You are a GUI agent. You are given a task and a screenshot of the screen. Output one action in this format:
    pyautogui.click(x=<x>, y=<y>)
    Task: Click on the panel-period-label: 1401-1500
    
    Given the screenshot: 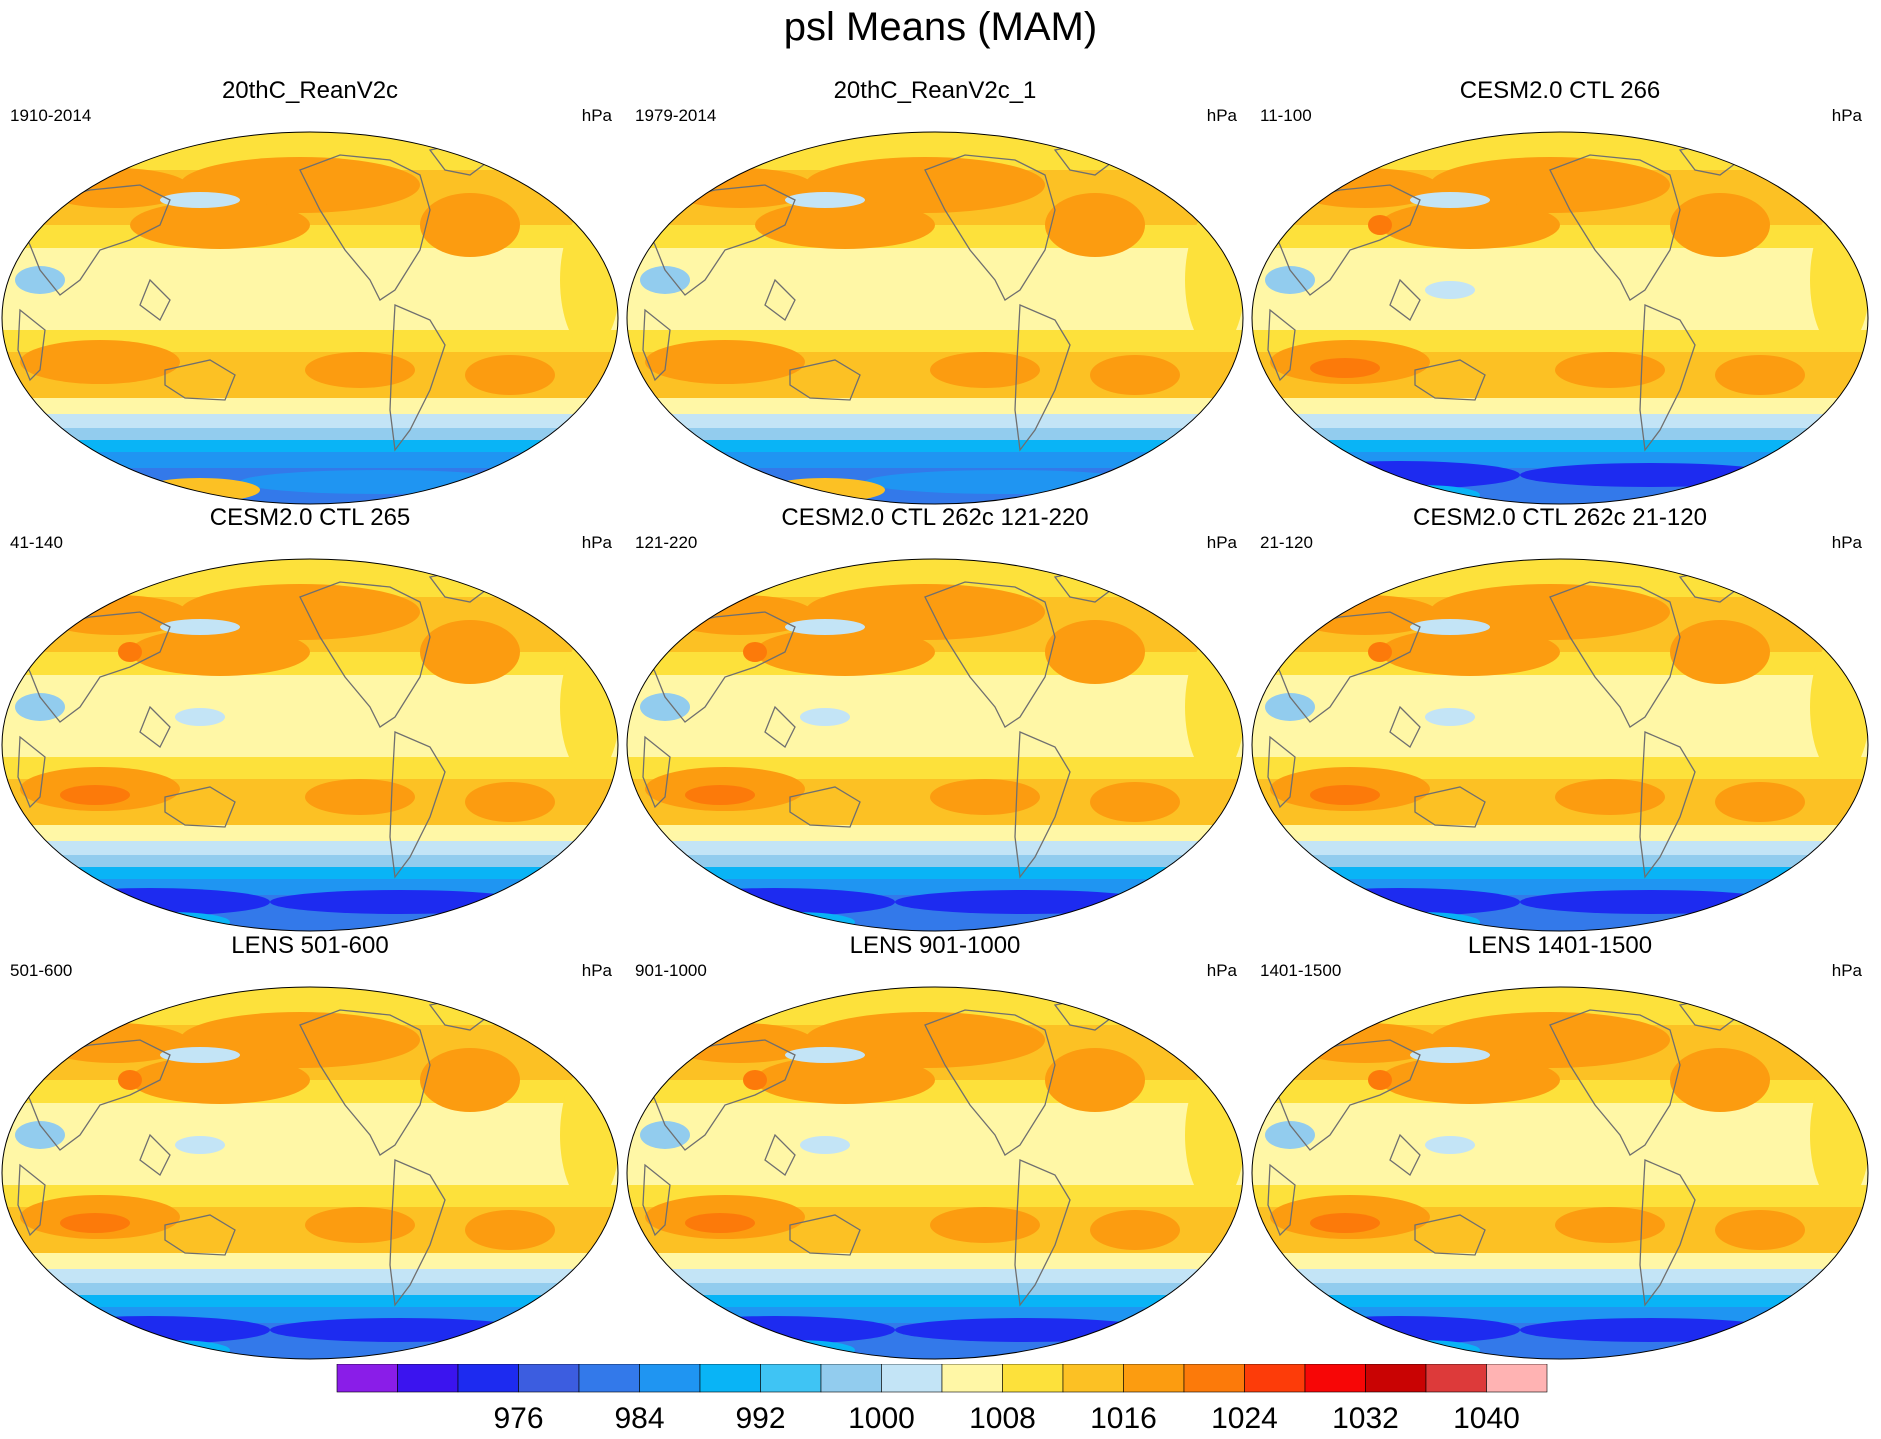 What is the action you would take?
    pyautogui.click(x=1301, y=970)
    